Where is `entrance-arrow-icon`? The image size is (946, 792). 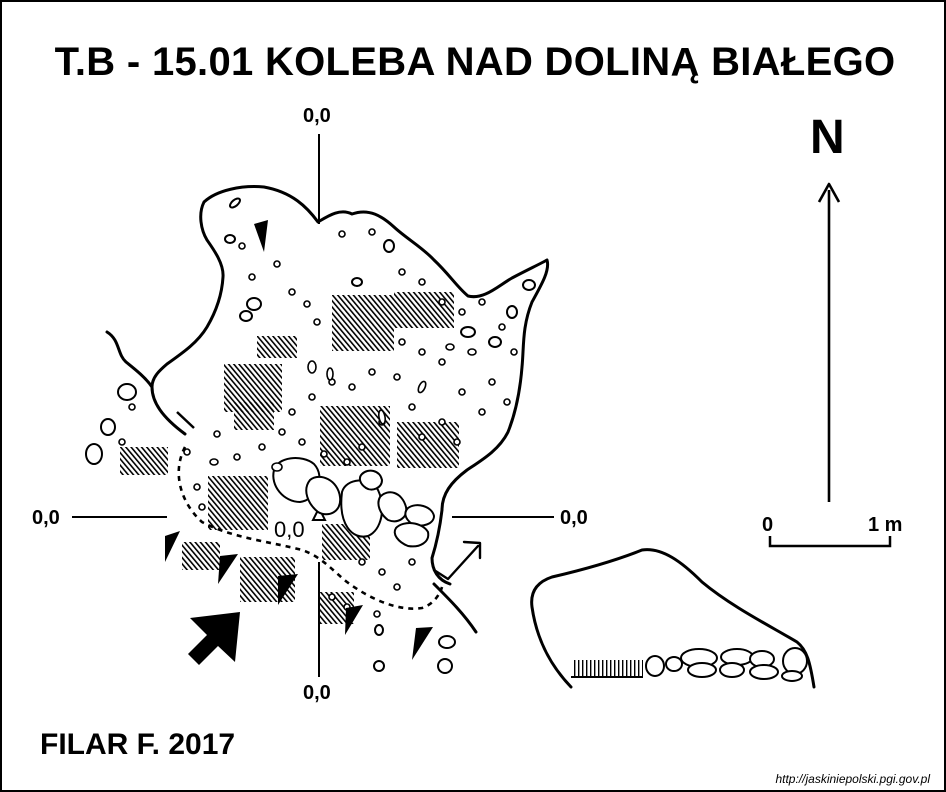
entrance-arrow-icon is located at coordinates (214, 638).